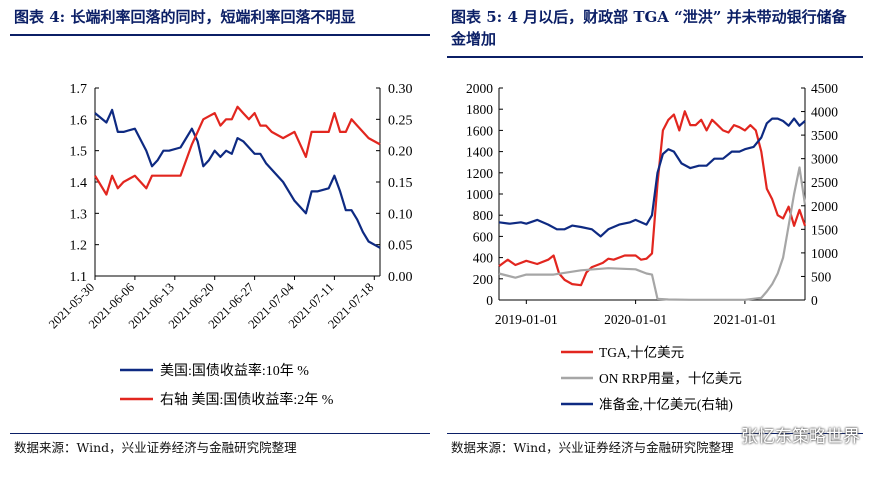  Describe the element at coordinates (824, 112) in the screenshot. I see `right-y-tick-label: 4000` at that location.